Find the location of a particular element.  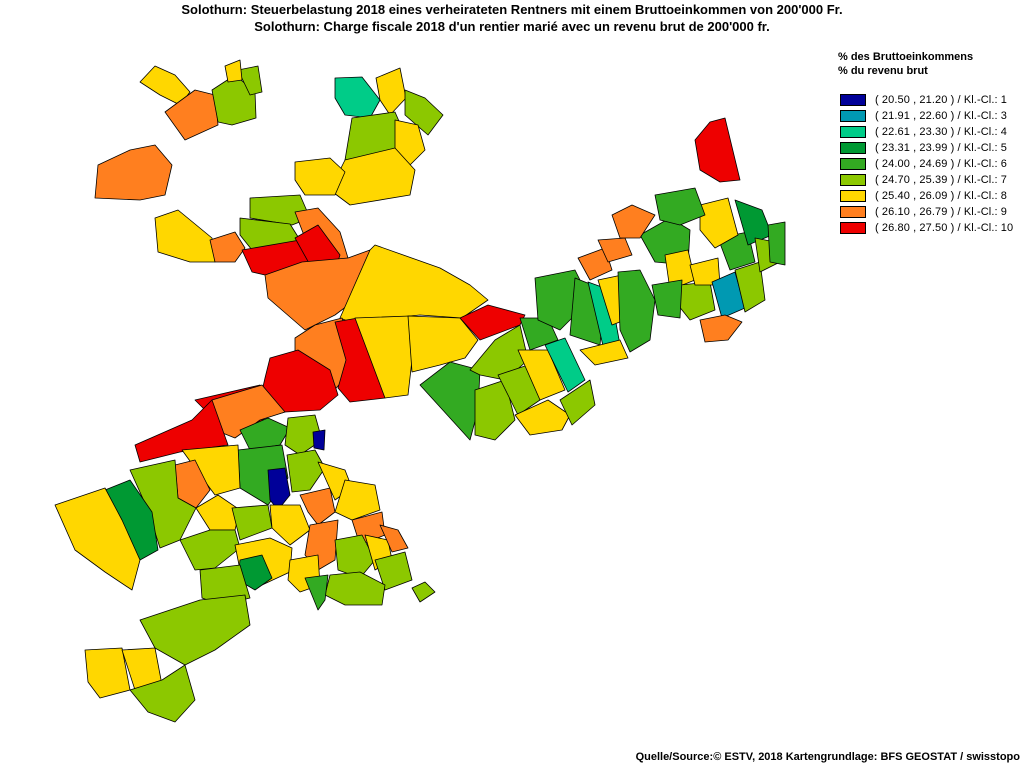

legend-heading: % des Bruttoeinkommens % du revenu brut is located at coordinates (931, 64).